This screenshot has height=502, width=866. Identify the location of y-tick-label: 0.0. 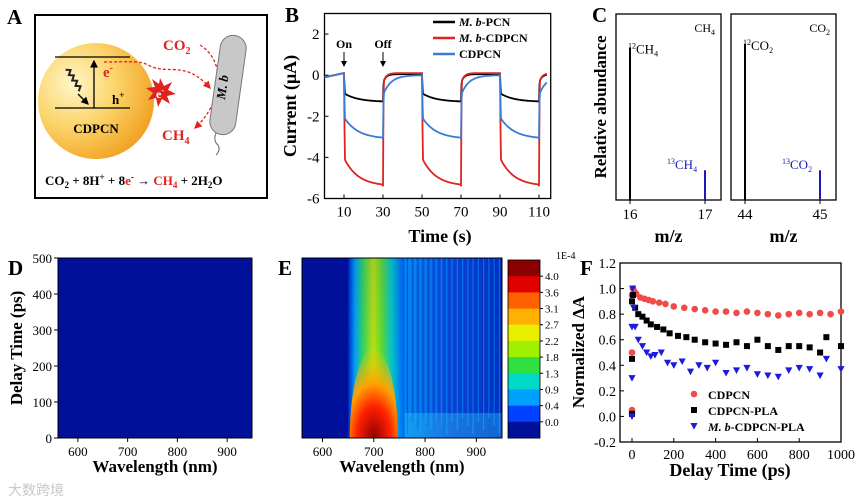
(608, 417).